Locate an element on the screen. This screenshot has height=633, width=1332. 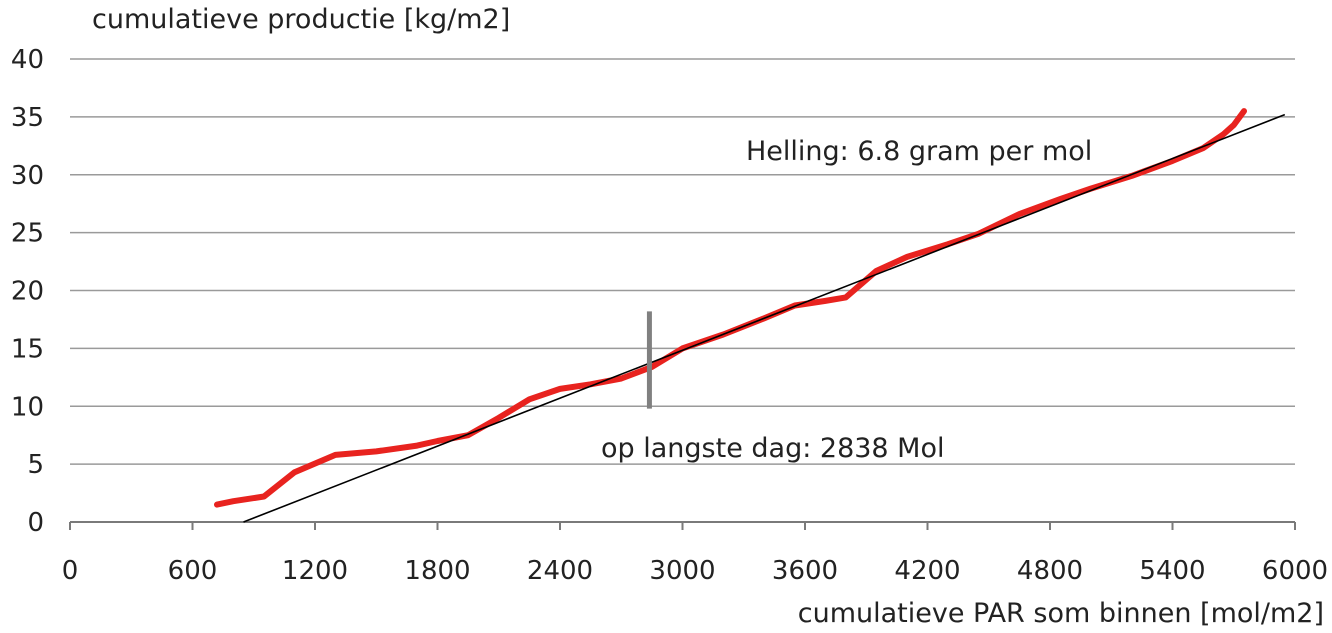
y-tick-label: 20 is located at coordinates (27, 292).